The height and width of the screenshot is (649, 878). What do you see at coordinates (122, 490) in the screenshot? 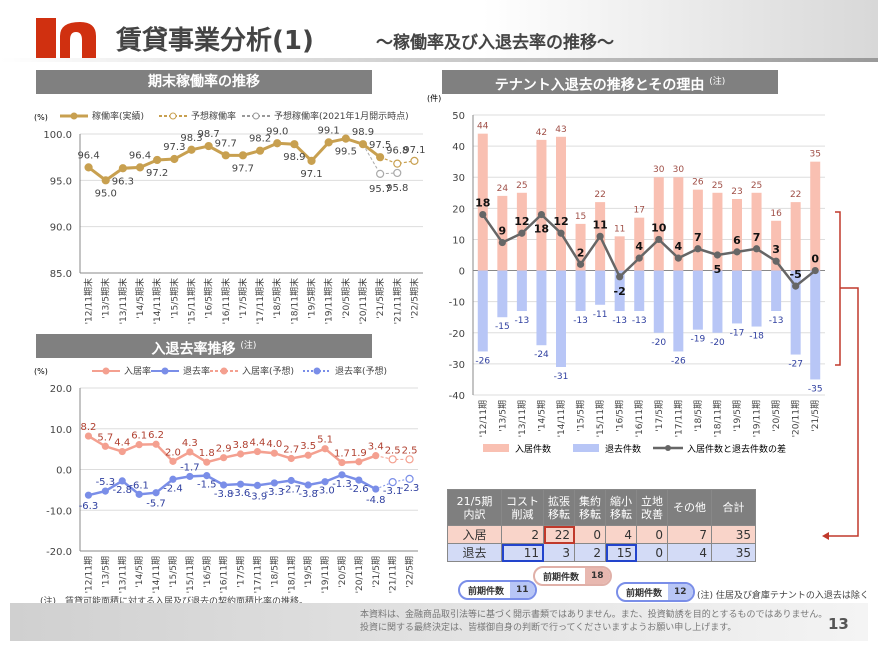
I see `move-out-data-label: -2.8` at bounding box center [122, 490].